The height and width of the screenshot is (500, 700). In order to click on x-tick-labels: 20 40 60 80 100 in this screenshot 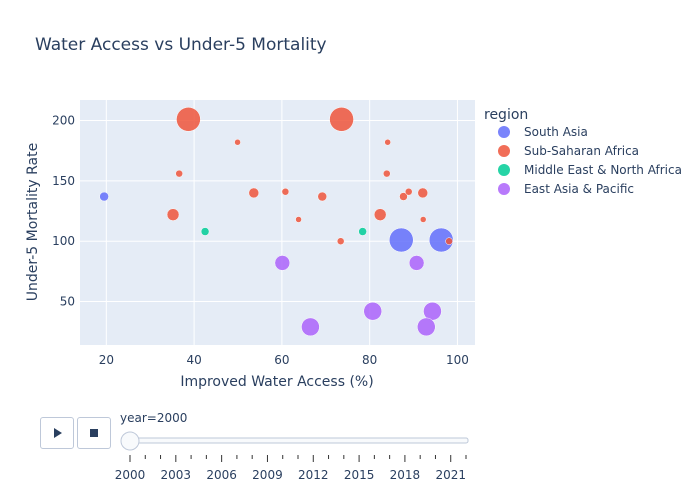, I will do `click(284, 360)`.